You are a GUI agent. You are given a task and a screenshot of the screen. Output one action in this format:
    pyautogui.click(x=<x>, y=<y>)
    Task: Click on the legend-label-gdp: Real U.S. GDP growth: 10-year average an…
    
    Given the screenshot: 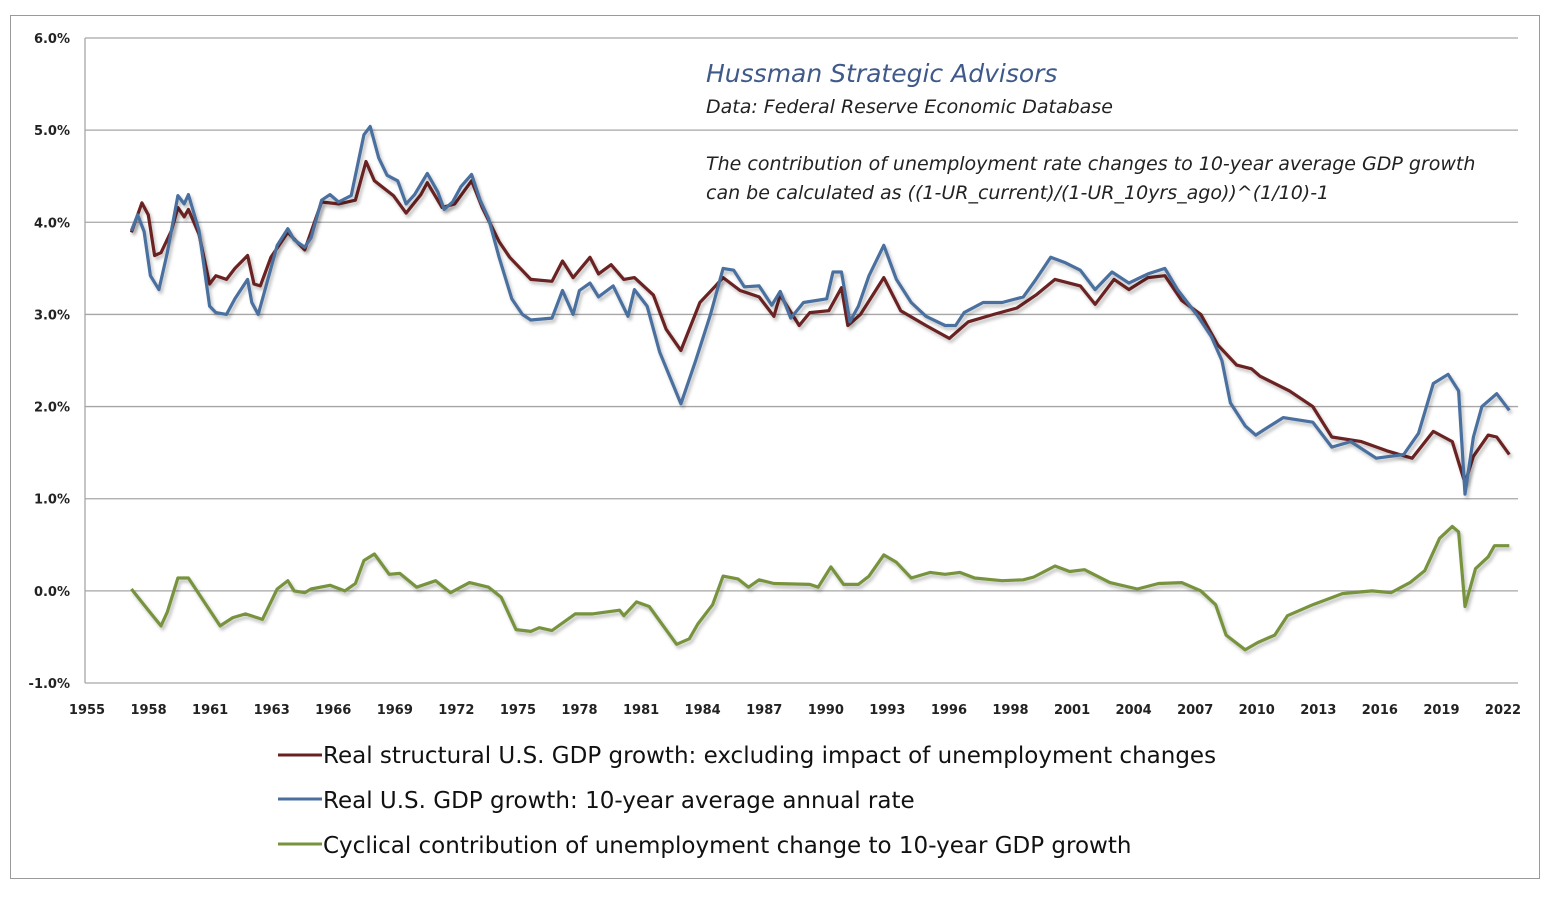 What is the action you would take?
    pyautogui.click(x=619, y=801)
    